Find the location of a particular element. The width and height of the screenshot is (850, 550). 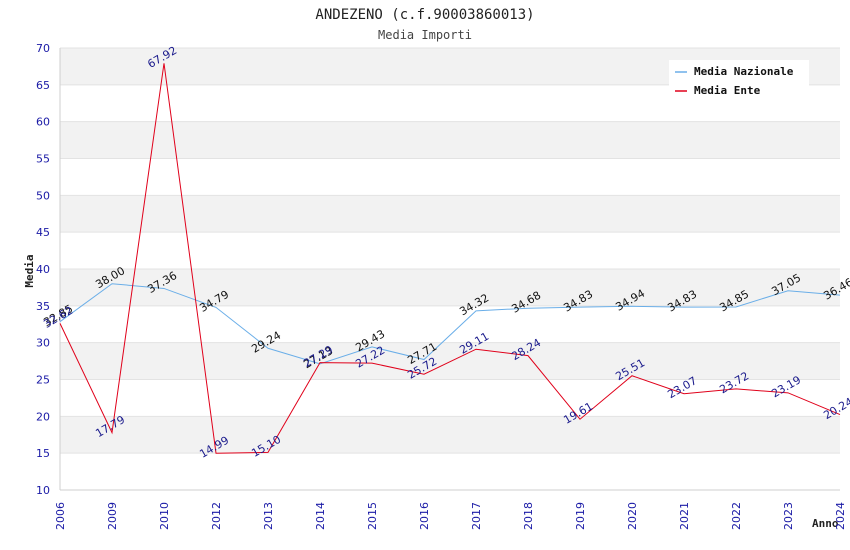

series-line-media-nazionale is located at coordinates (450, 324).